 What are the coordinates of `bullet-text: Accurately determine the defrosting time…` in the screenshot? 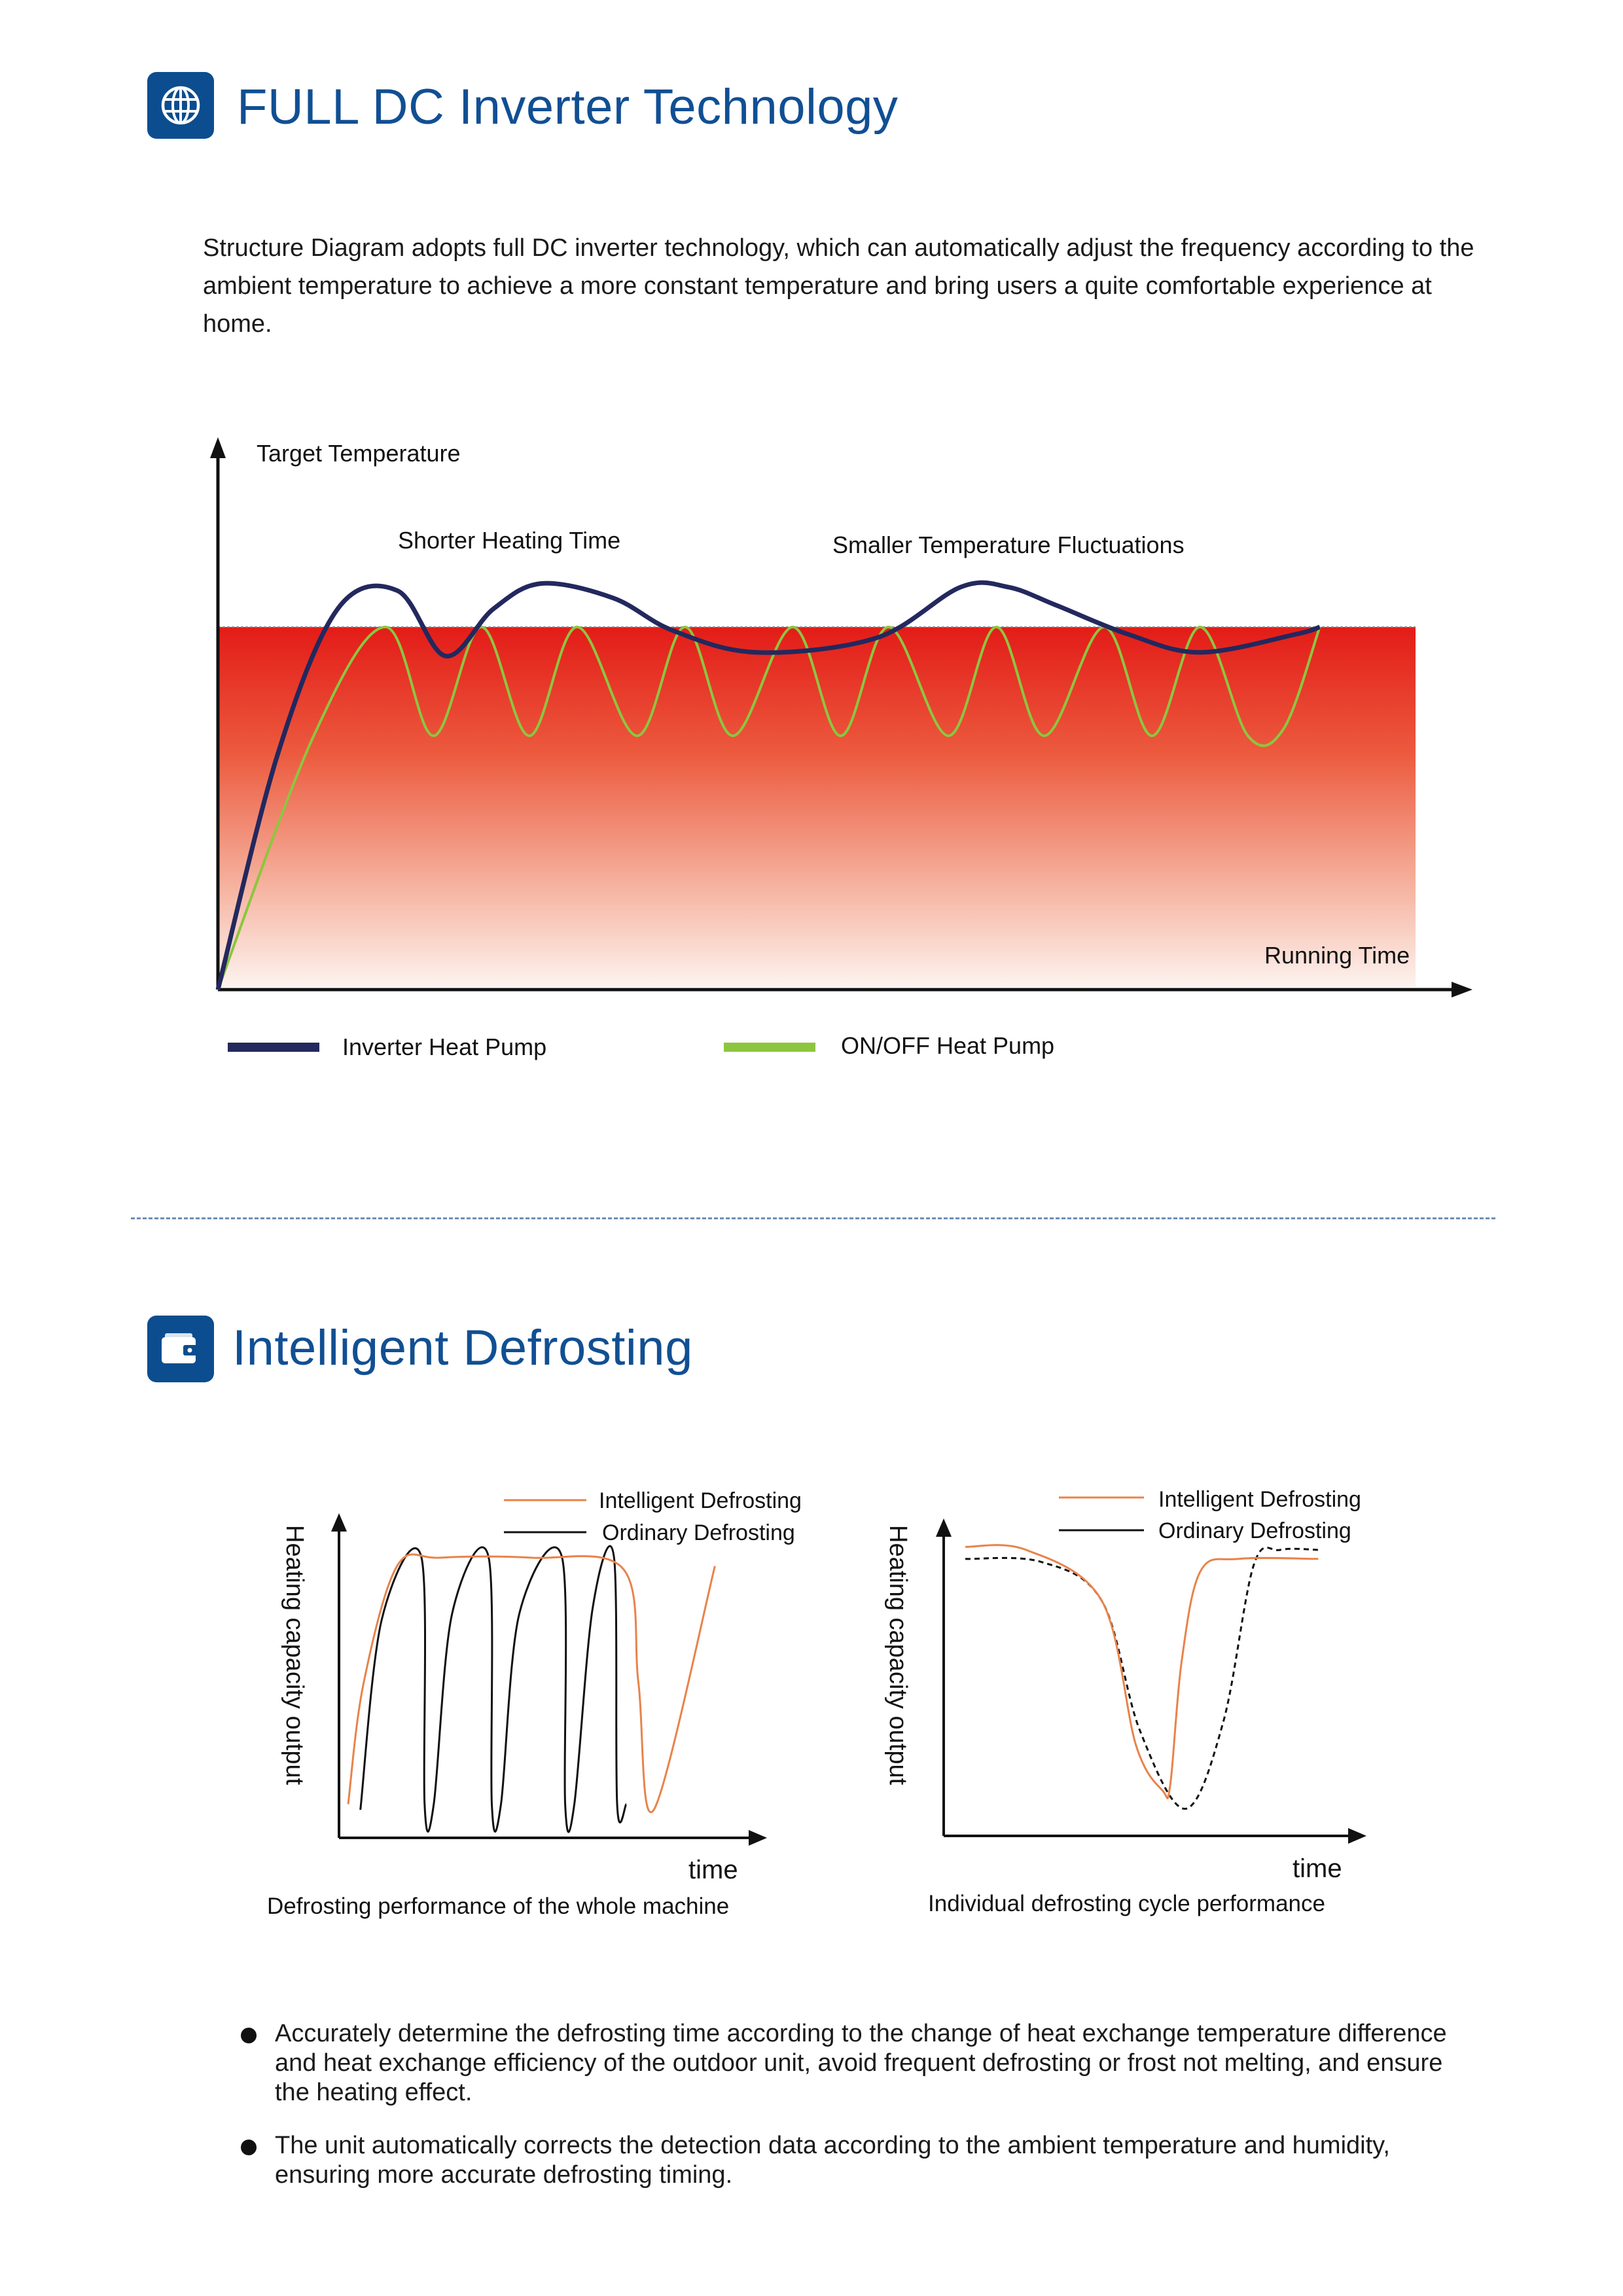 It's located at (861, 2063).